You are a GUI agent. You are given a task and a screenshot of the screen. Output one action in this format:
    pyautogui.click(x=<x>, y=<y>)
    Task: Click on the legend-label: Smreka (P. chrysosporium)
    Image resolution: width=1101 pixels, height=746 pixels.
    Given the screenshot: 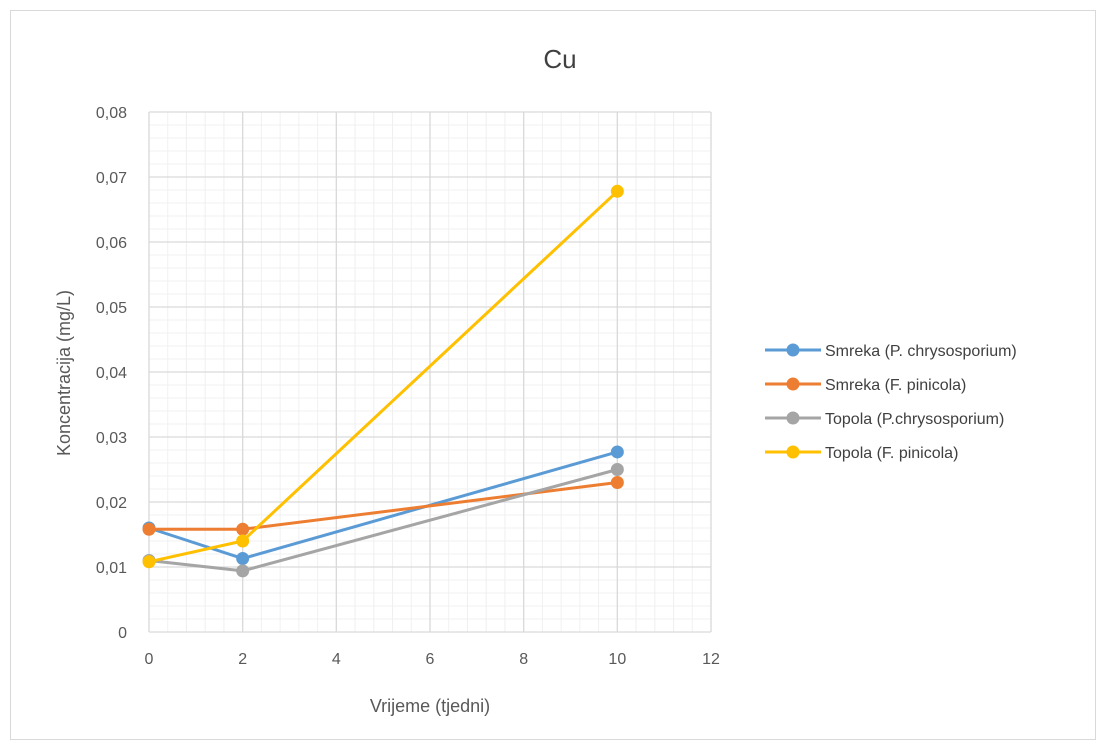 What is the action you would take?
    pyautogui.click(x=921, y=351)
    